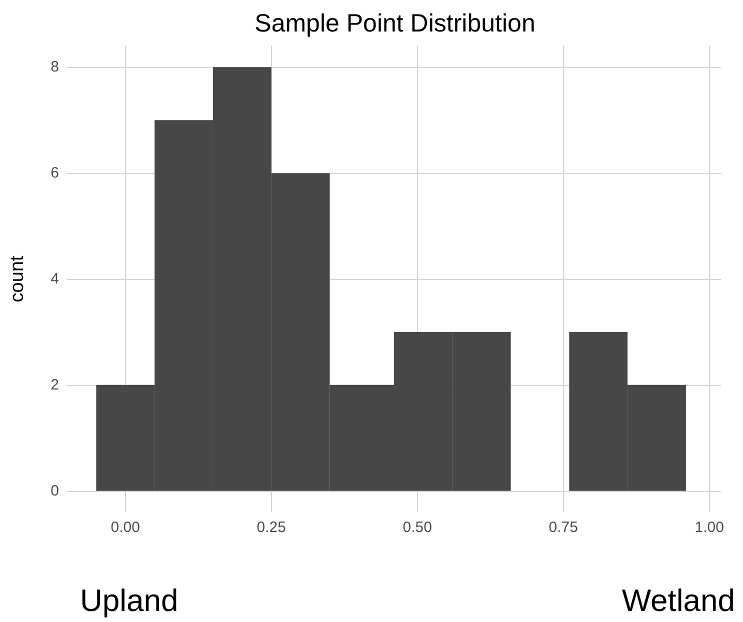  Describe the element at coordinates (54, 173) in the screenshot. I see `y-tick-label: 6` at that location.